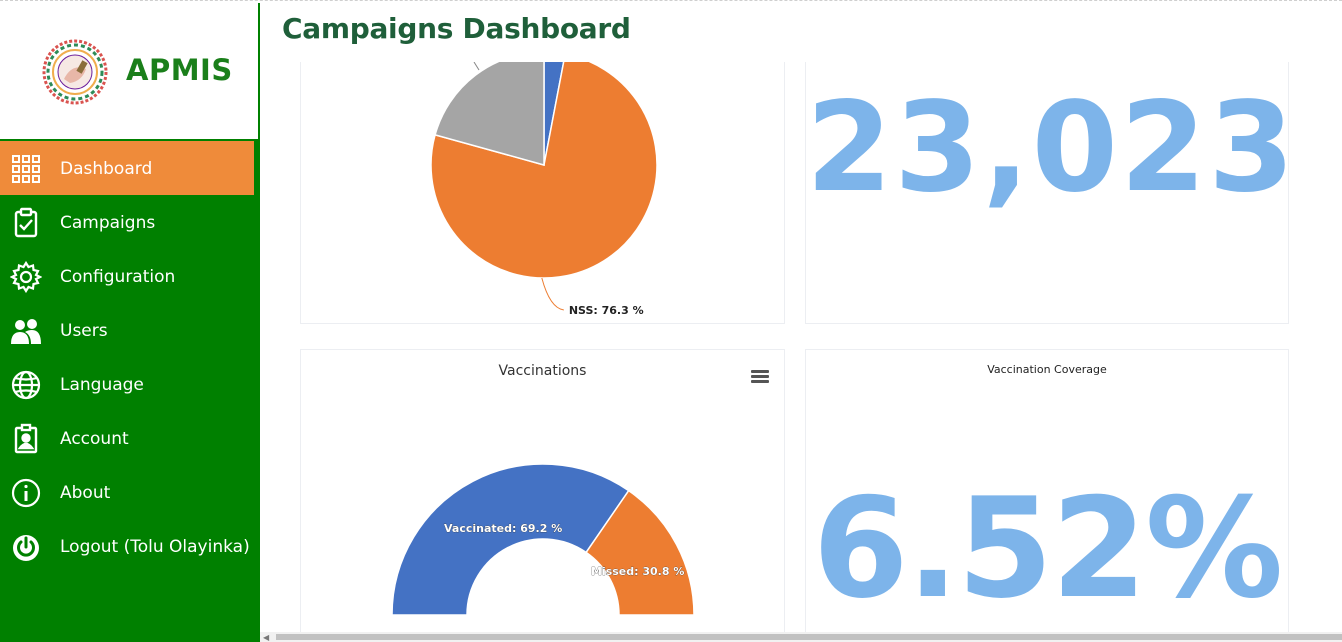  What do you see at coordinates (1048, 548) in the screenshot?
I see `coverage-value: 6.52%` at bounding box center [1048, 548].